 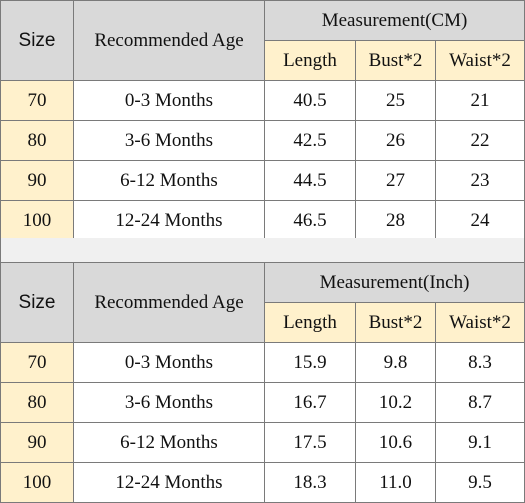 I want to click on table-row: 80 3-6 Months 42.5 26 22, so click(x=262, y=140).